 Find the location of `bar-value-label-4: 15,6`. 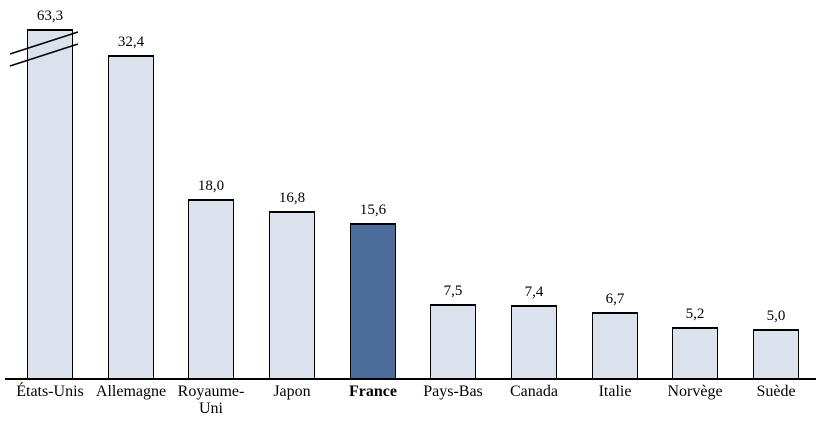

bar-value-label-4: 15,6 is located at coordinates (373, 210).